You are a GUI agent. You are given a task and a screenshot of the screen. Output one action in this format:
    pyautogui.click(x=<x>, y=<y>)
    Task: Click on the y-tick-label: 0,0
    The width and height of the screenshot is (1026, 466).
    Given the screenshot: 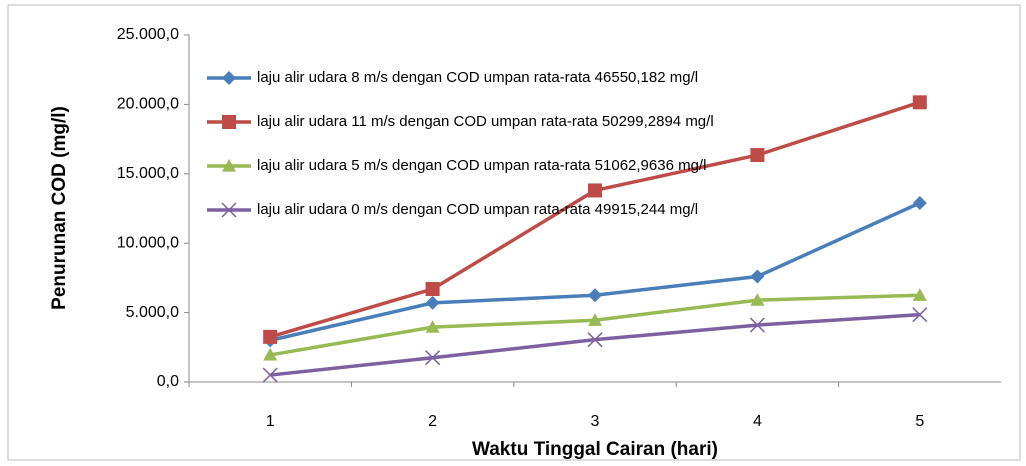 What is the action you would take?
    pyautogui.click(x=168, y=381)
    